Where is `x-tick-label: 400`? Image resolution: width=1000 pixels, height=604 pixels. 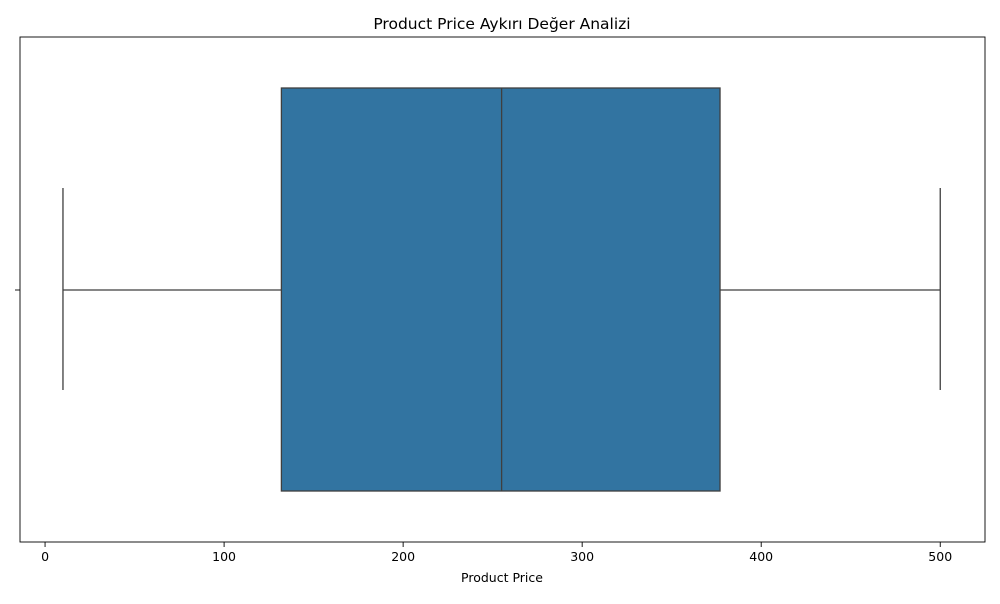
x-tick-label: 400 is located at coordinates (761, 556).